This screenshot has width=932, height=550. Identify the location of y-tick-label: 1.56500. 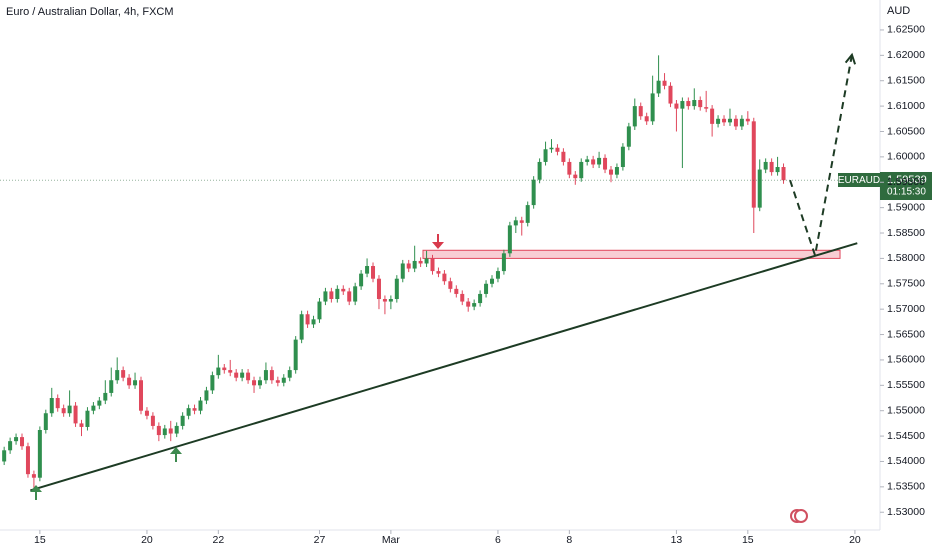
(906, 334).